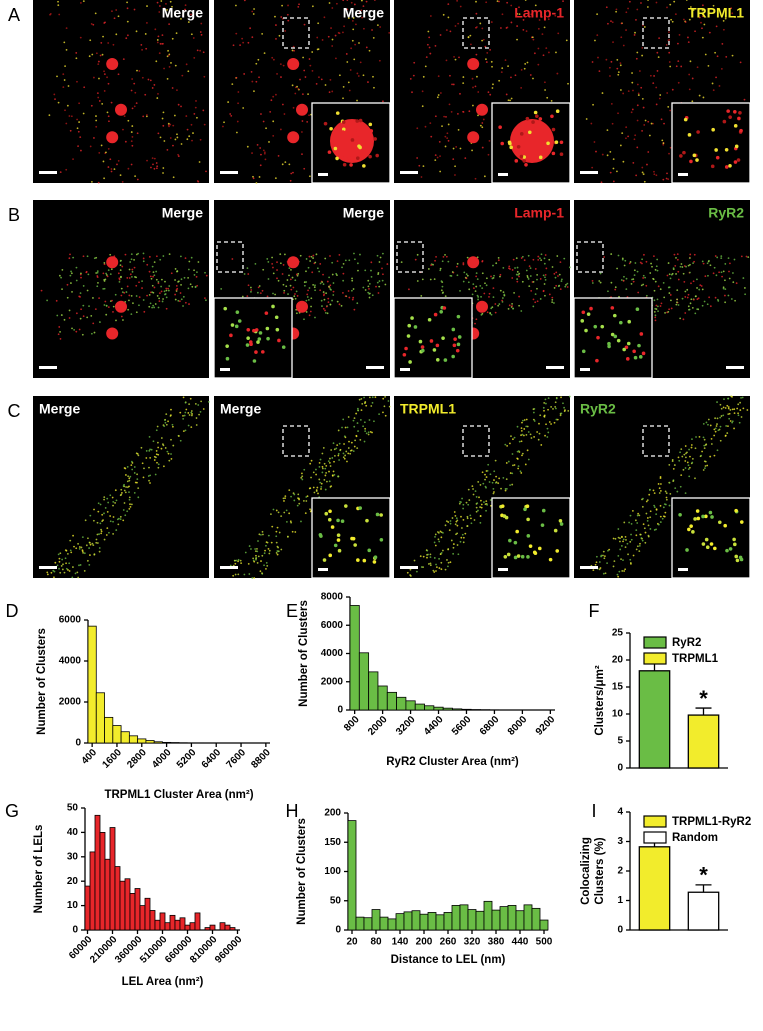 This screenshot has width=763, height=1031. Describe the element at coordinates (172, 922) in the screenshot. I see `histogram-bar` at that location.